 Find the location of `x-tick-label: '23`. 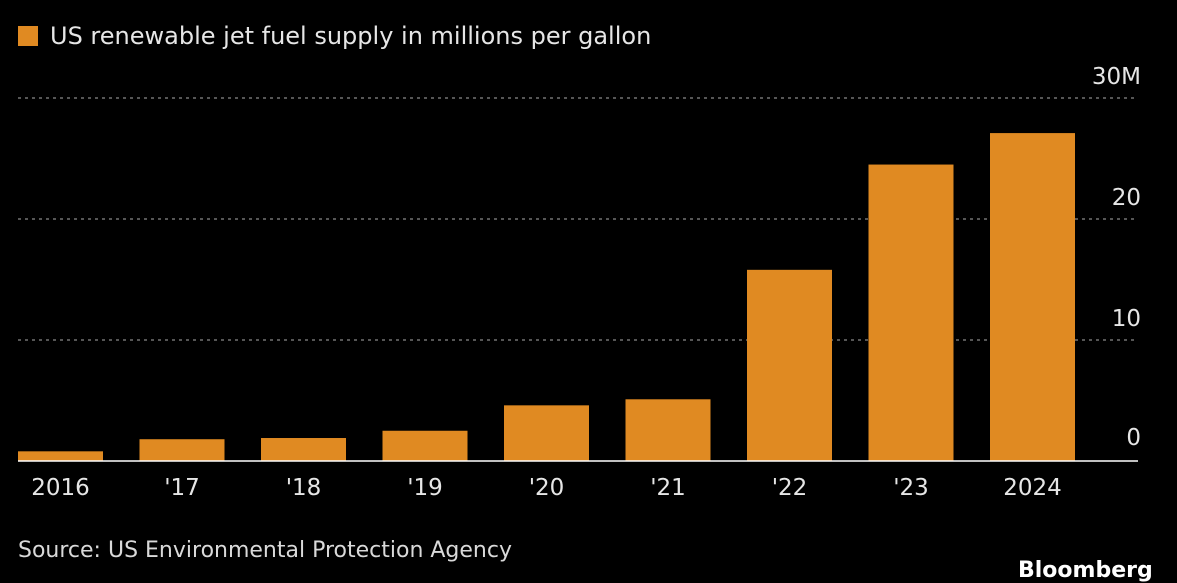

x-tick-label: '23 is located at coordinates (911, 488).